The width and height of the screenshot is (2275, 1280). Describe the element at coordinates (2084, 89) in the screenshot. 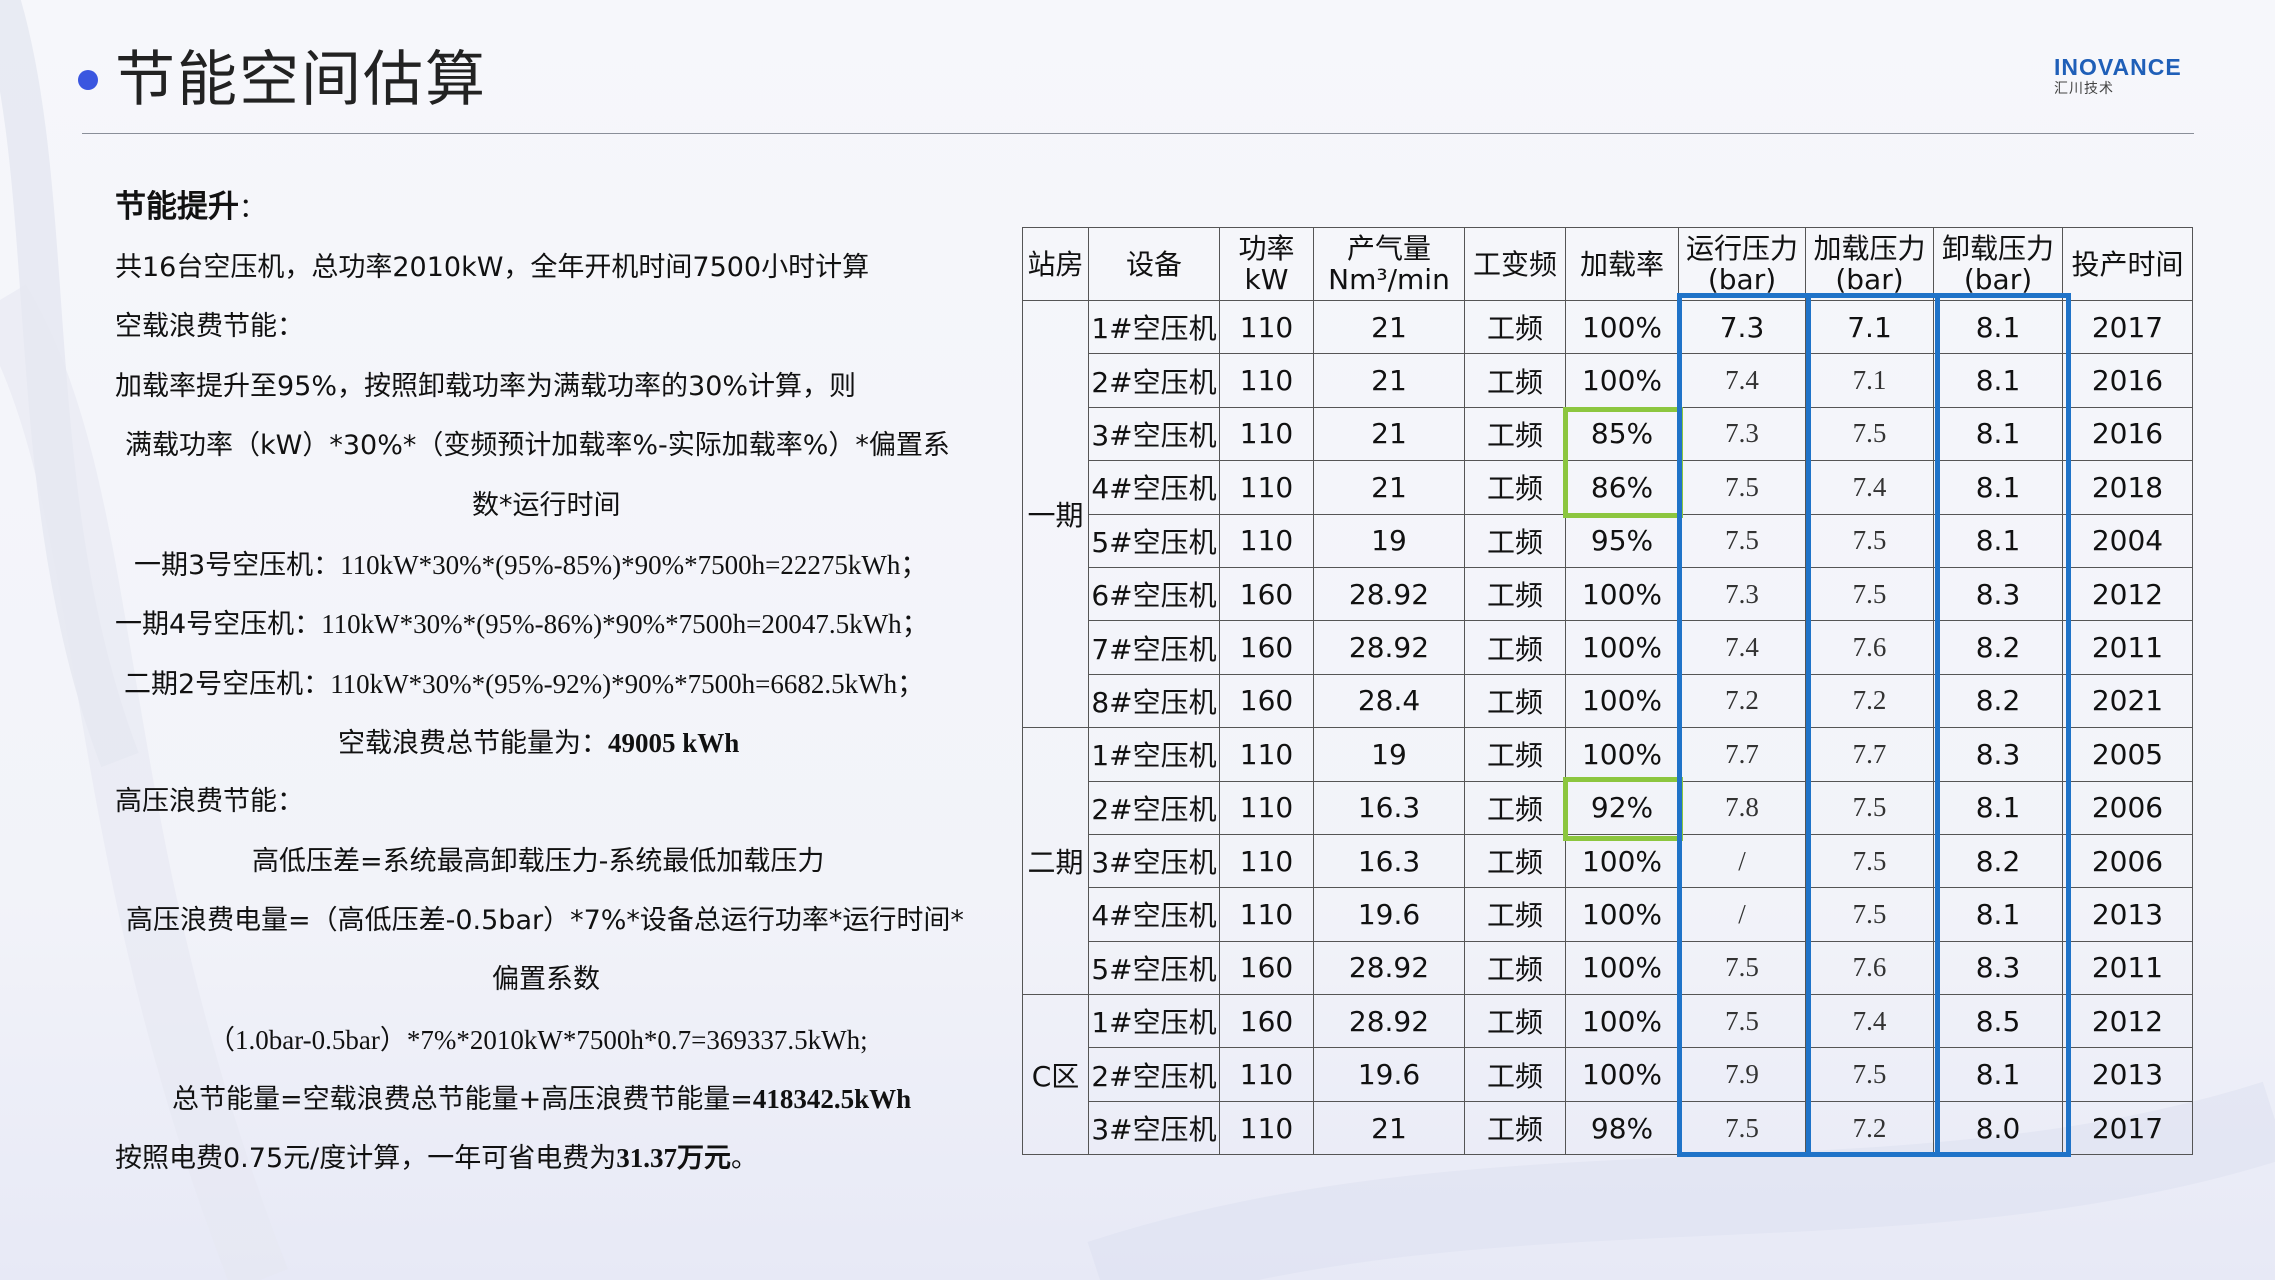

I see `logo-subtitle: 汇川技术` at that location.